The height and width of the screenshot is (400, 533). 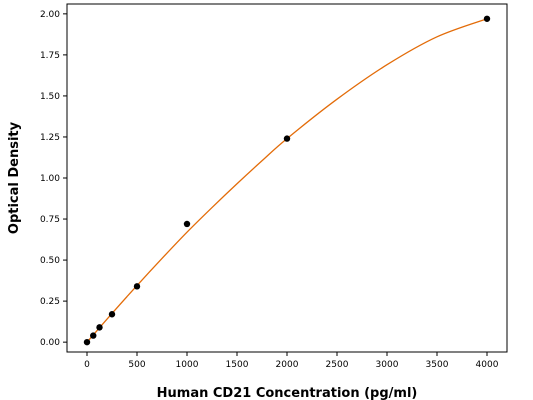 What do you see at coordinates (50, 261) in the screenshot?
I see `y-tick-label: 0.50` at bounding box center [50, 261].